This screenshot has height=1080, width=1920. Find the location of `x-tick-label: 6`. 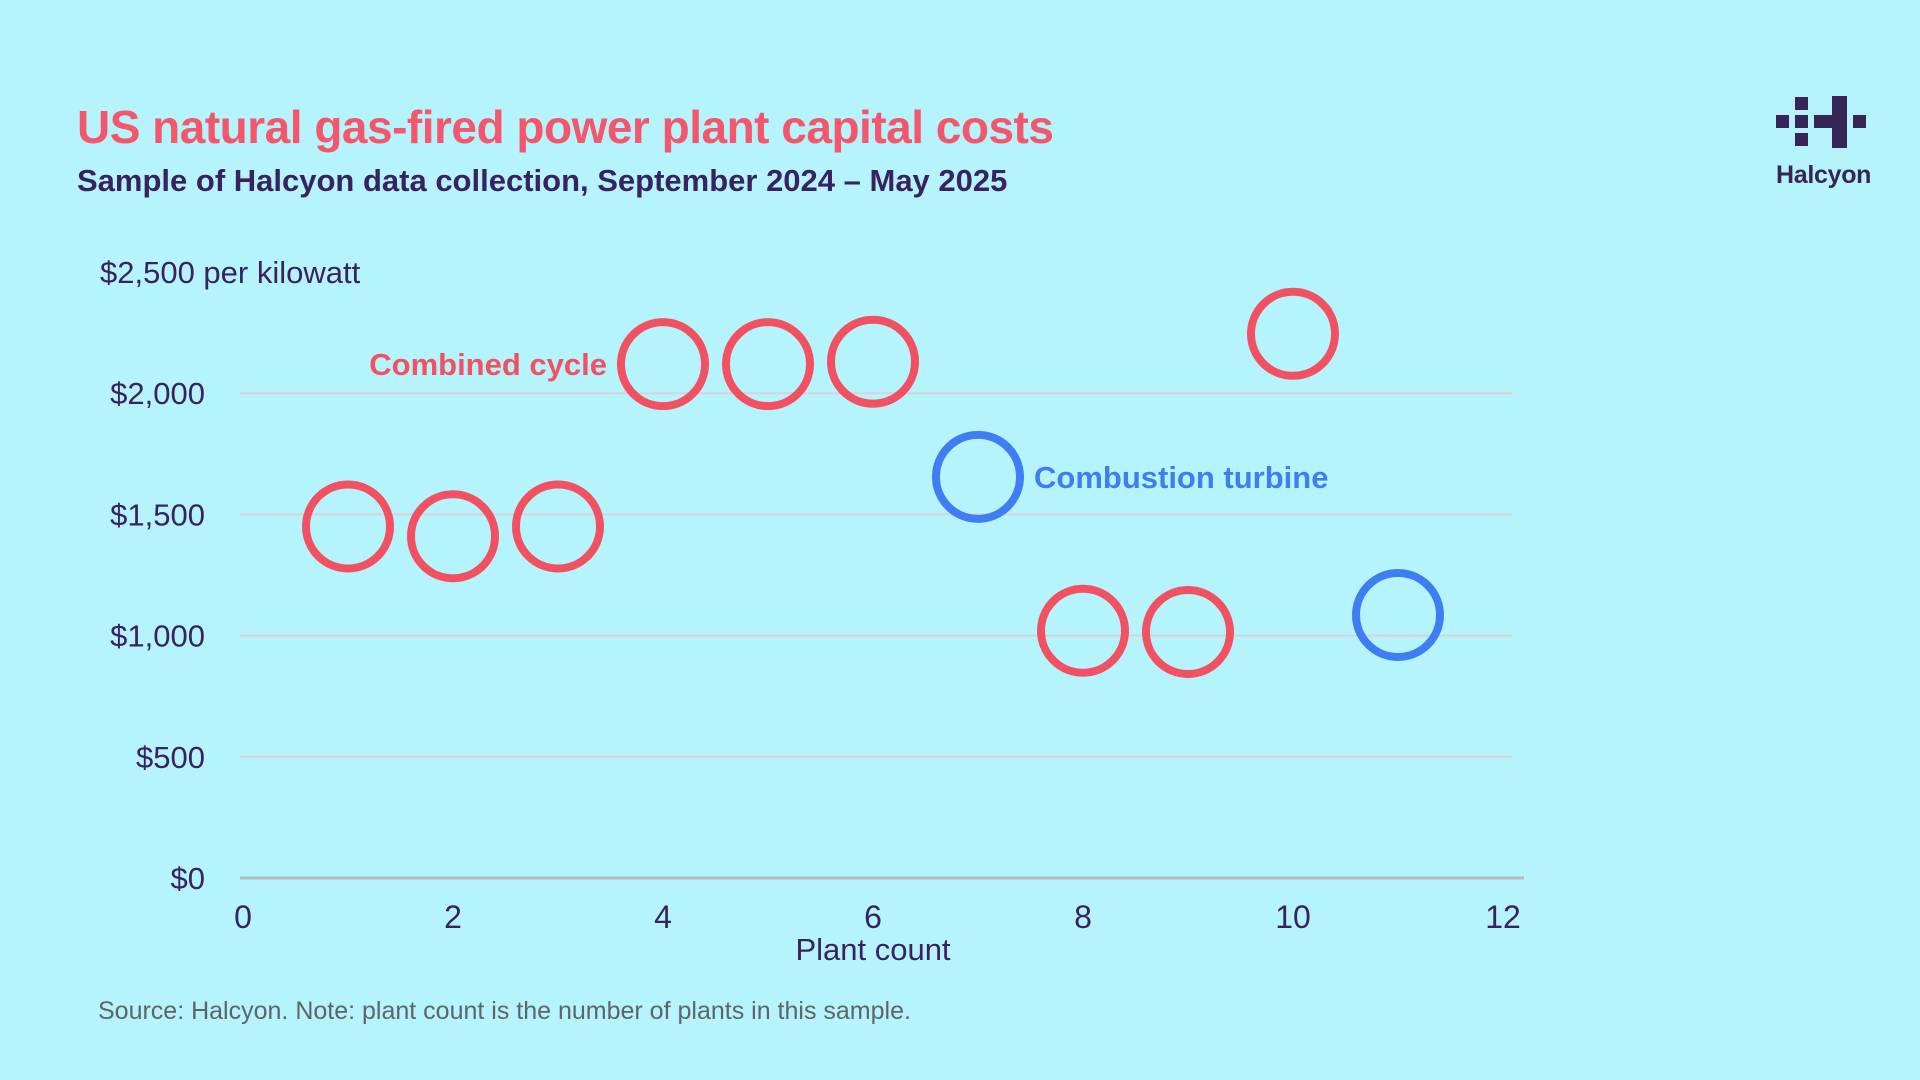

x-tick-label: 6 is located at coordinates (873, 917).